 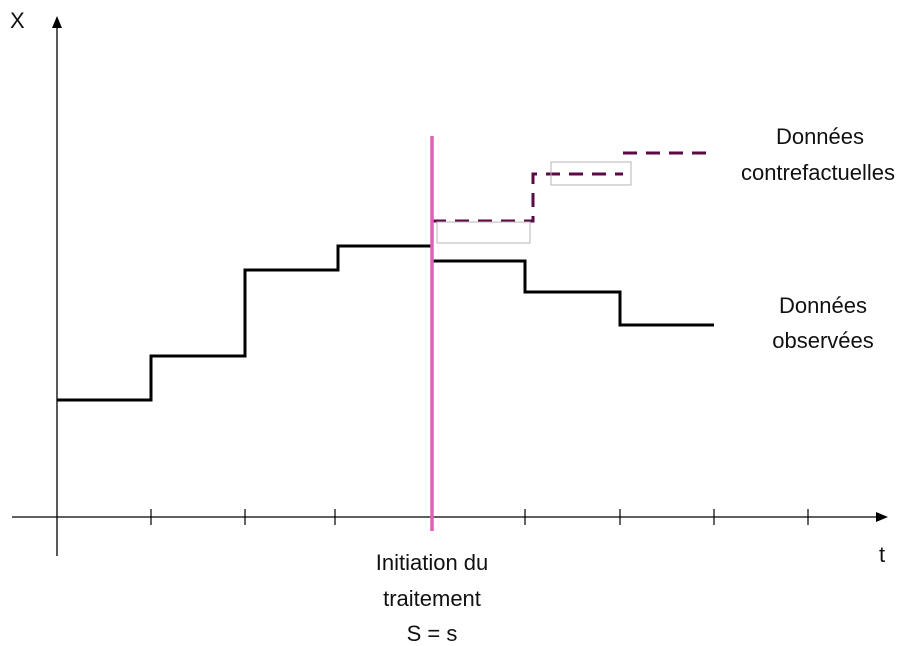 What do you see at coordinates (818, 172) in the screenshot?
I see `counterfactual-label-line: contrefactuelles` at bounding box center [818, 172].